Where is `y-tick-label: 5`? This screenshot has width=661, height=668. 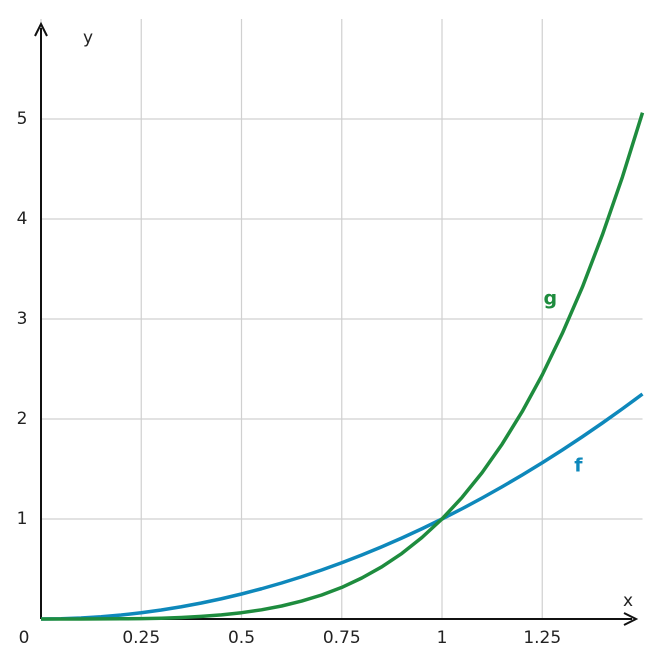
y-tick-label: 5 is located at coordinates (22, 119).